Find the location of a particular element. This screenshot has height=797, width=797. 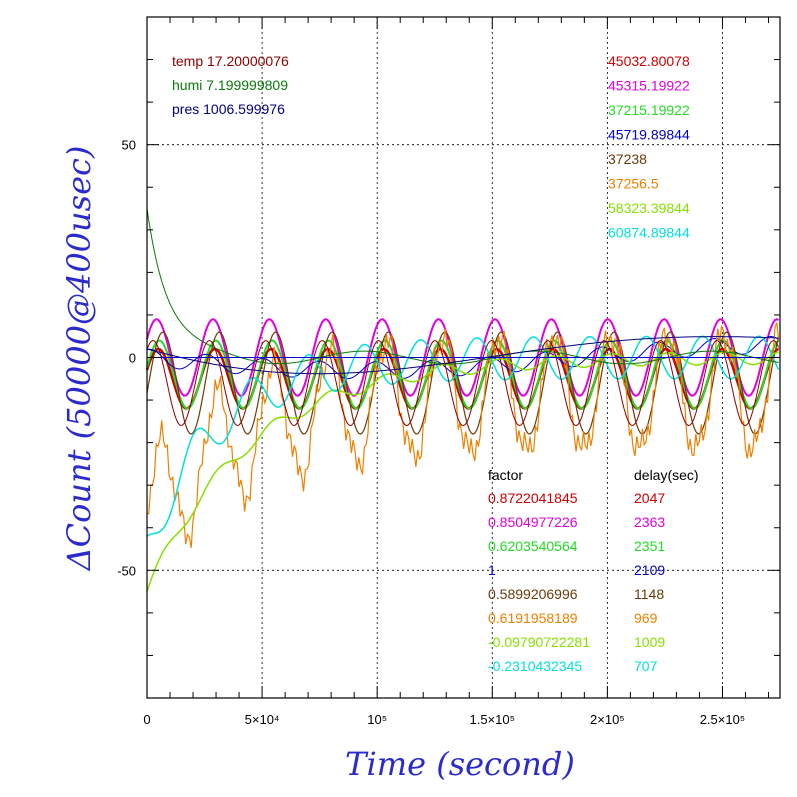

x-tick-label: 1.5×10⁵ is located at coordinates (493, 719).